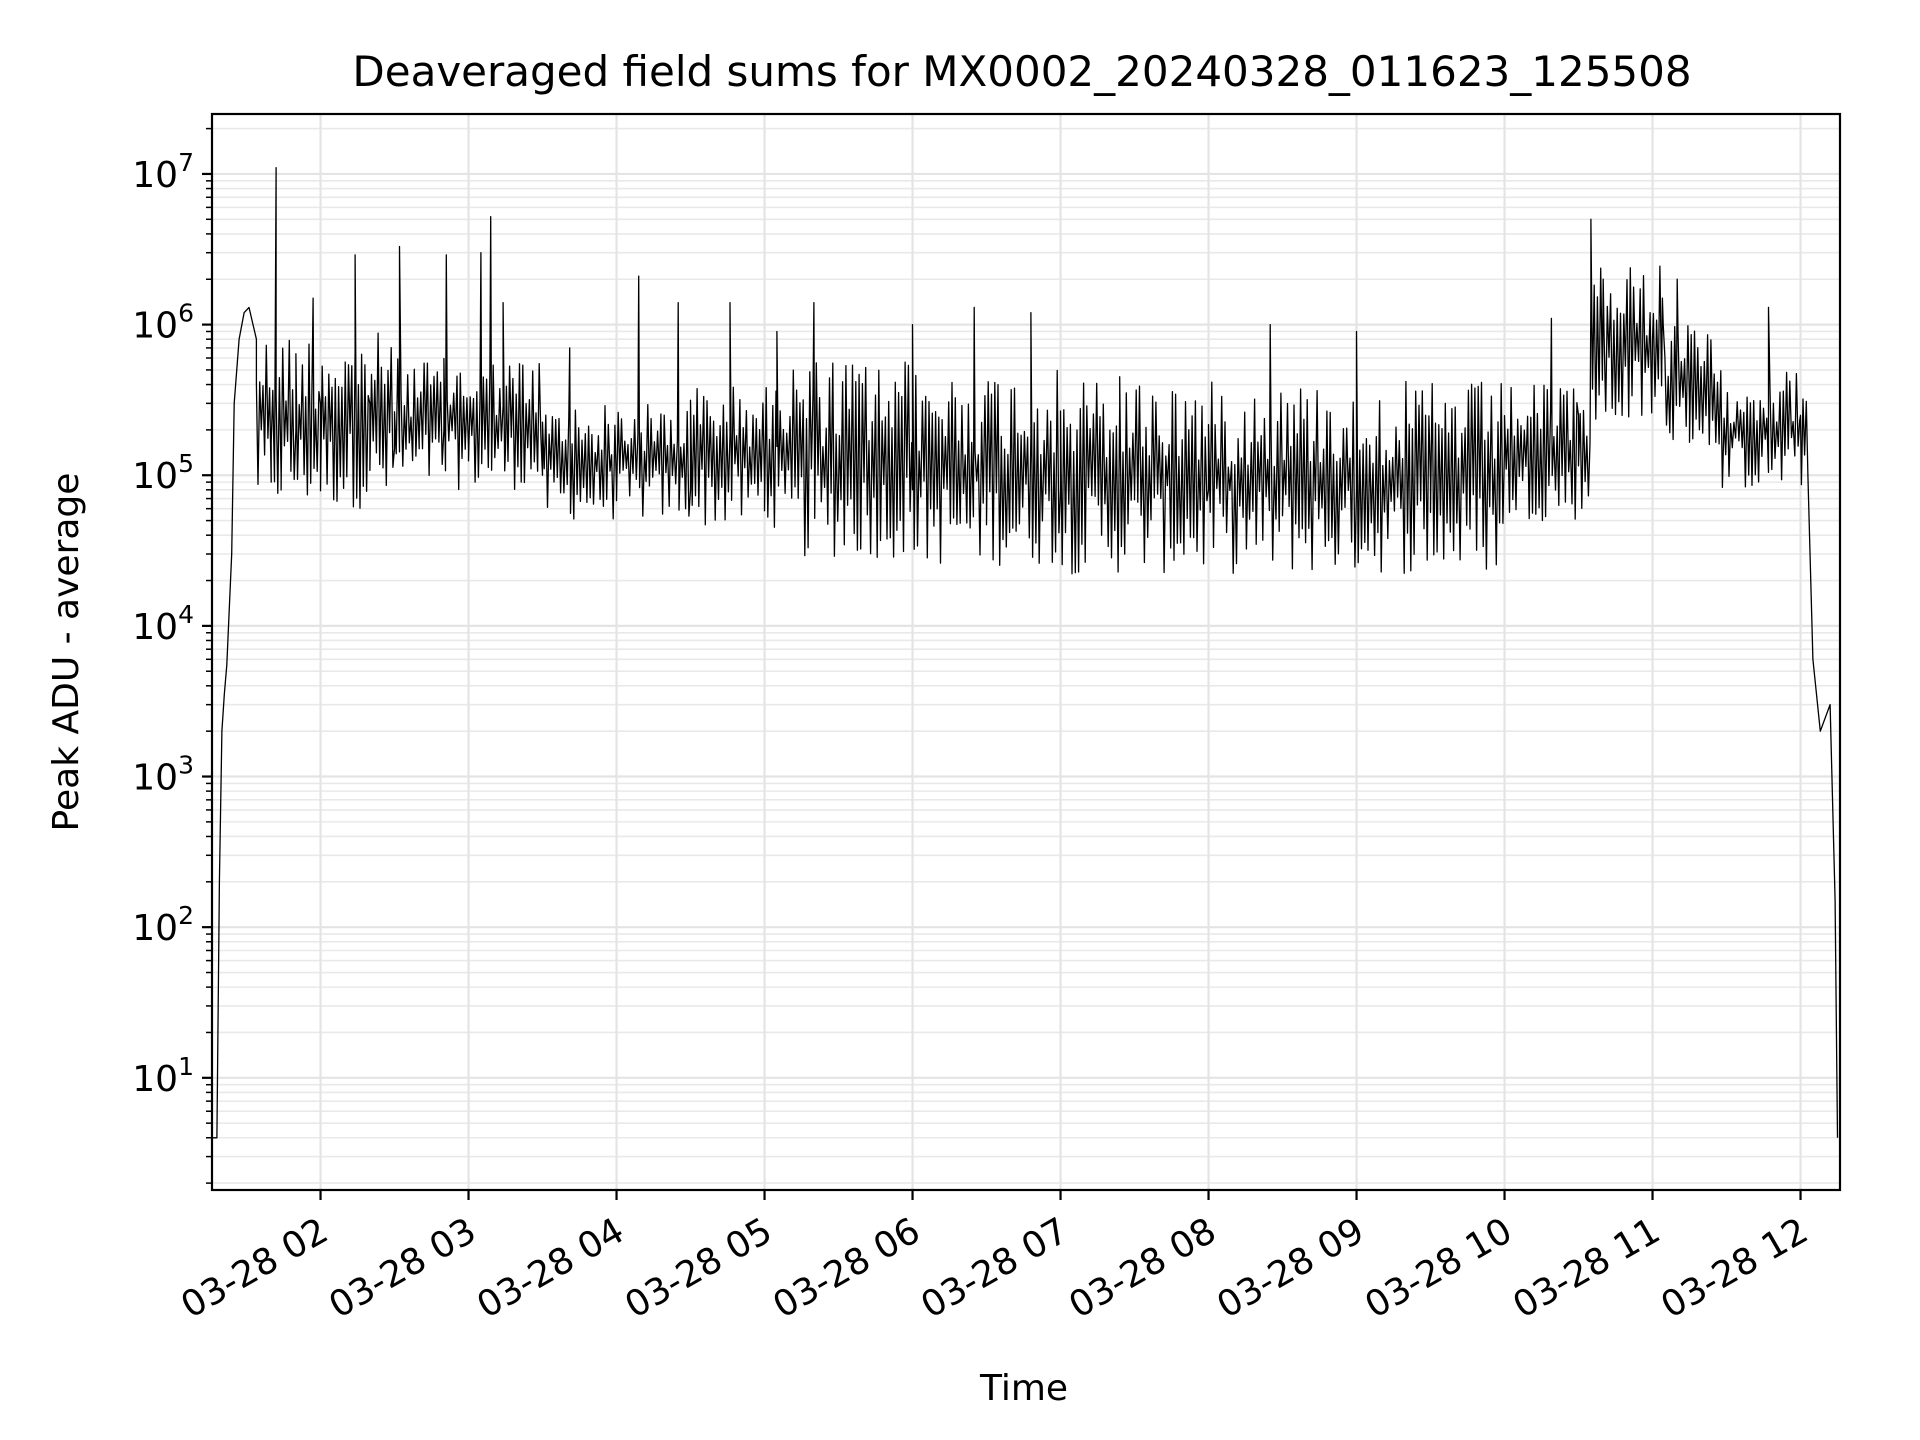  What do you see at coordinates (66, 652) in the screenshot?
I see `y-axis-label: Peak ADU - average` at bounding box center [66, 652].